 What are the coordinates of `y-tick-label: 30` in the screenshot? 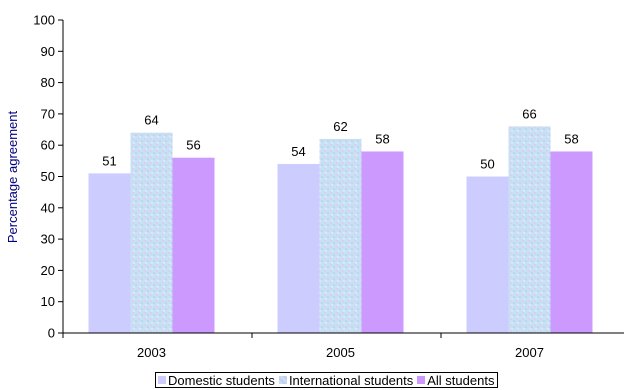 It's located at (48, 239).